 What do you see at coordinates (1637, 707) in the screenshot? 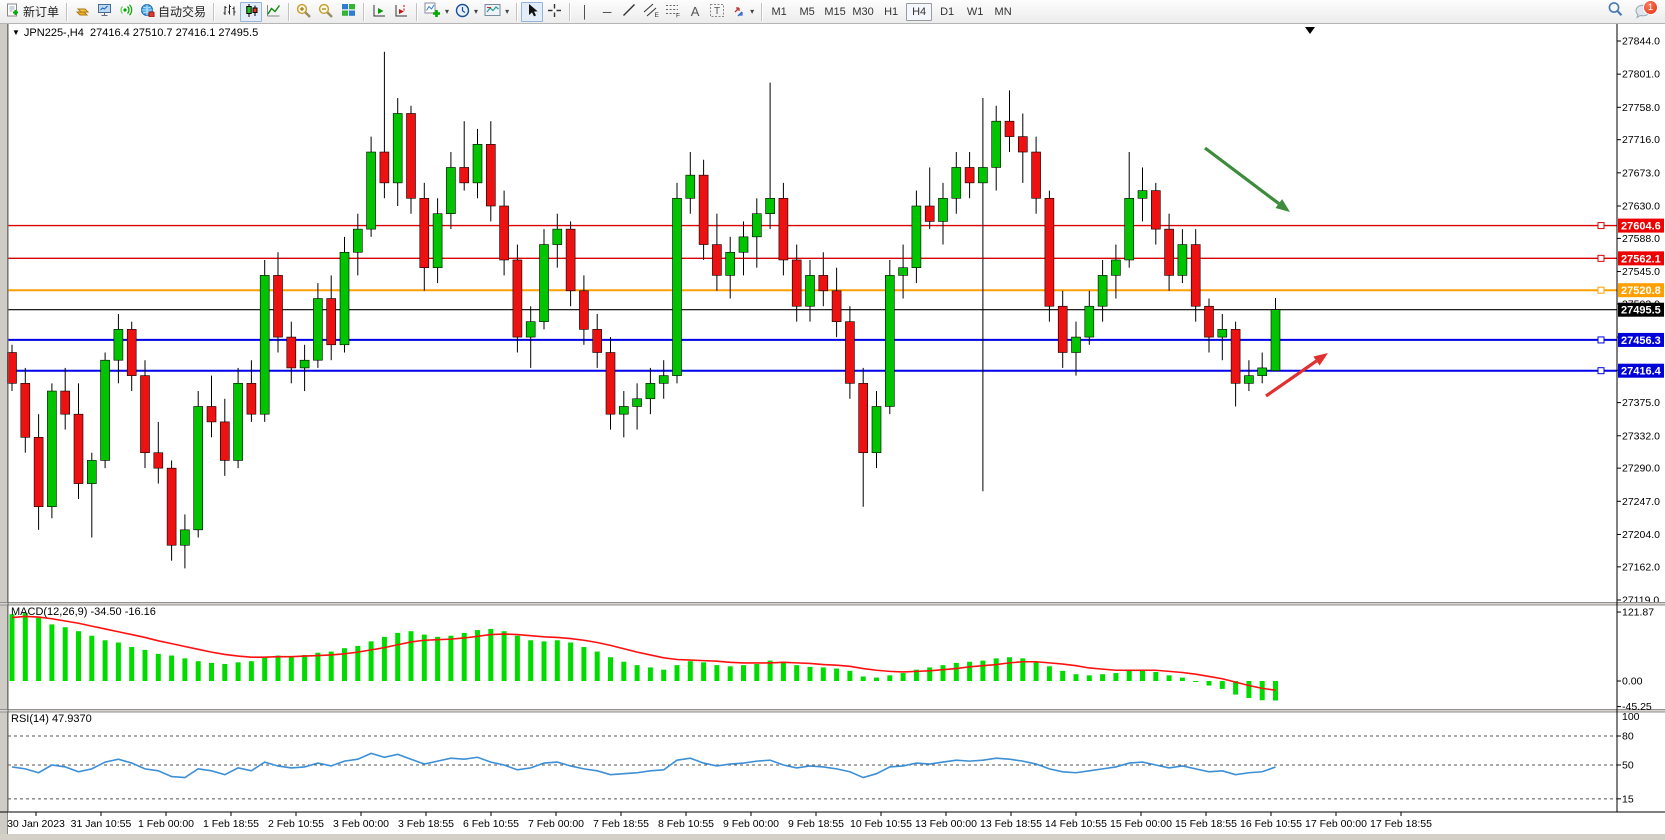
I see `svg-text: -45.25` at bounding box center [1637, 707].